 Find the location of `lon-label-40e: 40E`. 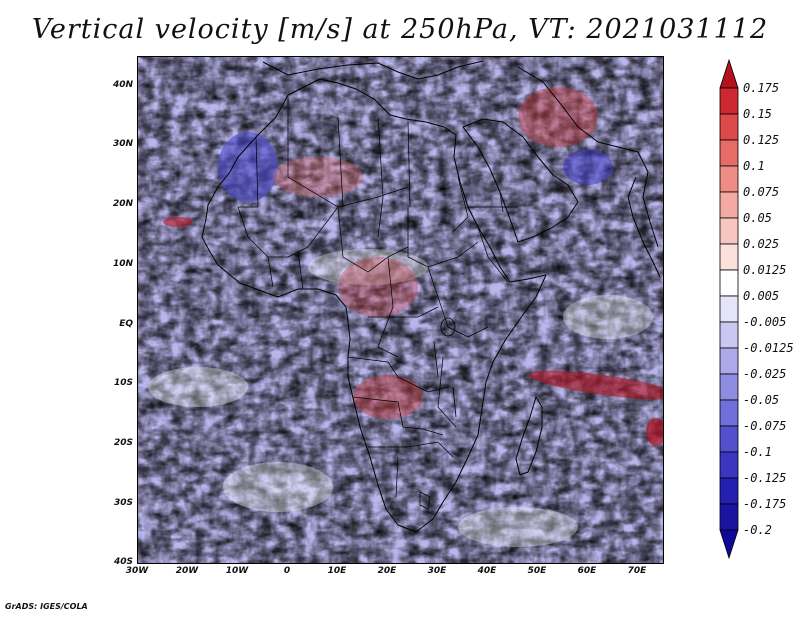

lon-label-40e: 40E is located at coordinates (487, 571).